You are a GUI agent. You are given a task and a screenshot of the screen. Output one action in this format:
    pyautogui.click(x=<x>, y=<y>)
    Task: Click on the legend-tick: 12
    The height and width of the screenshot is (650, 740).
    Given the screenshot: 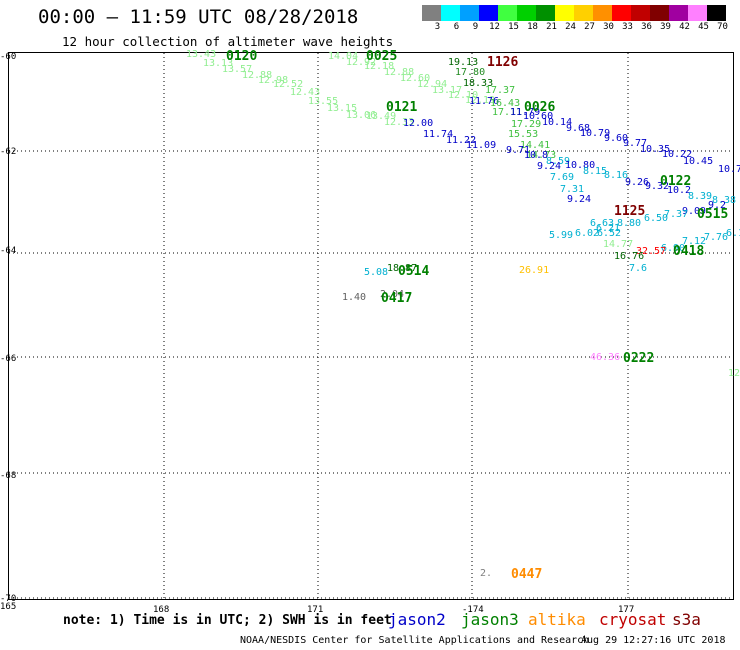 What is the action you would take?
    pyautogui.click(x=494, y=27)
    